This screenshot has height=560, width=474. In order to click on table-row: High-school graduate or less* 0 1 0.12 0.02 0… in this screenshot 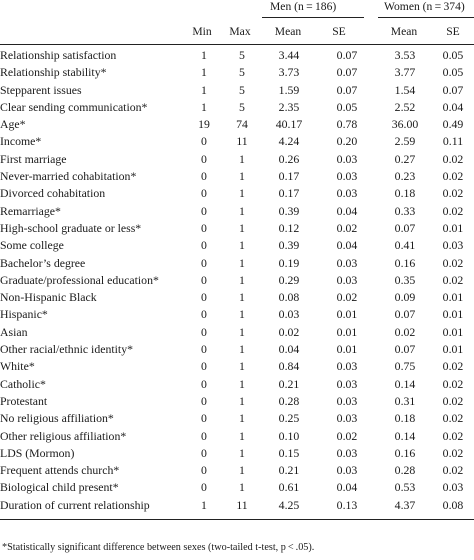, I will do `click(237, 228)`.